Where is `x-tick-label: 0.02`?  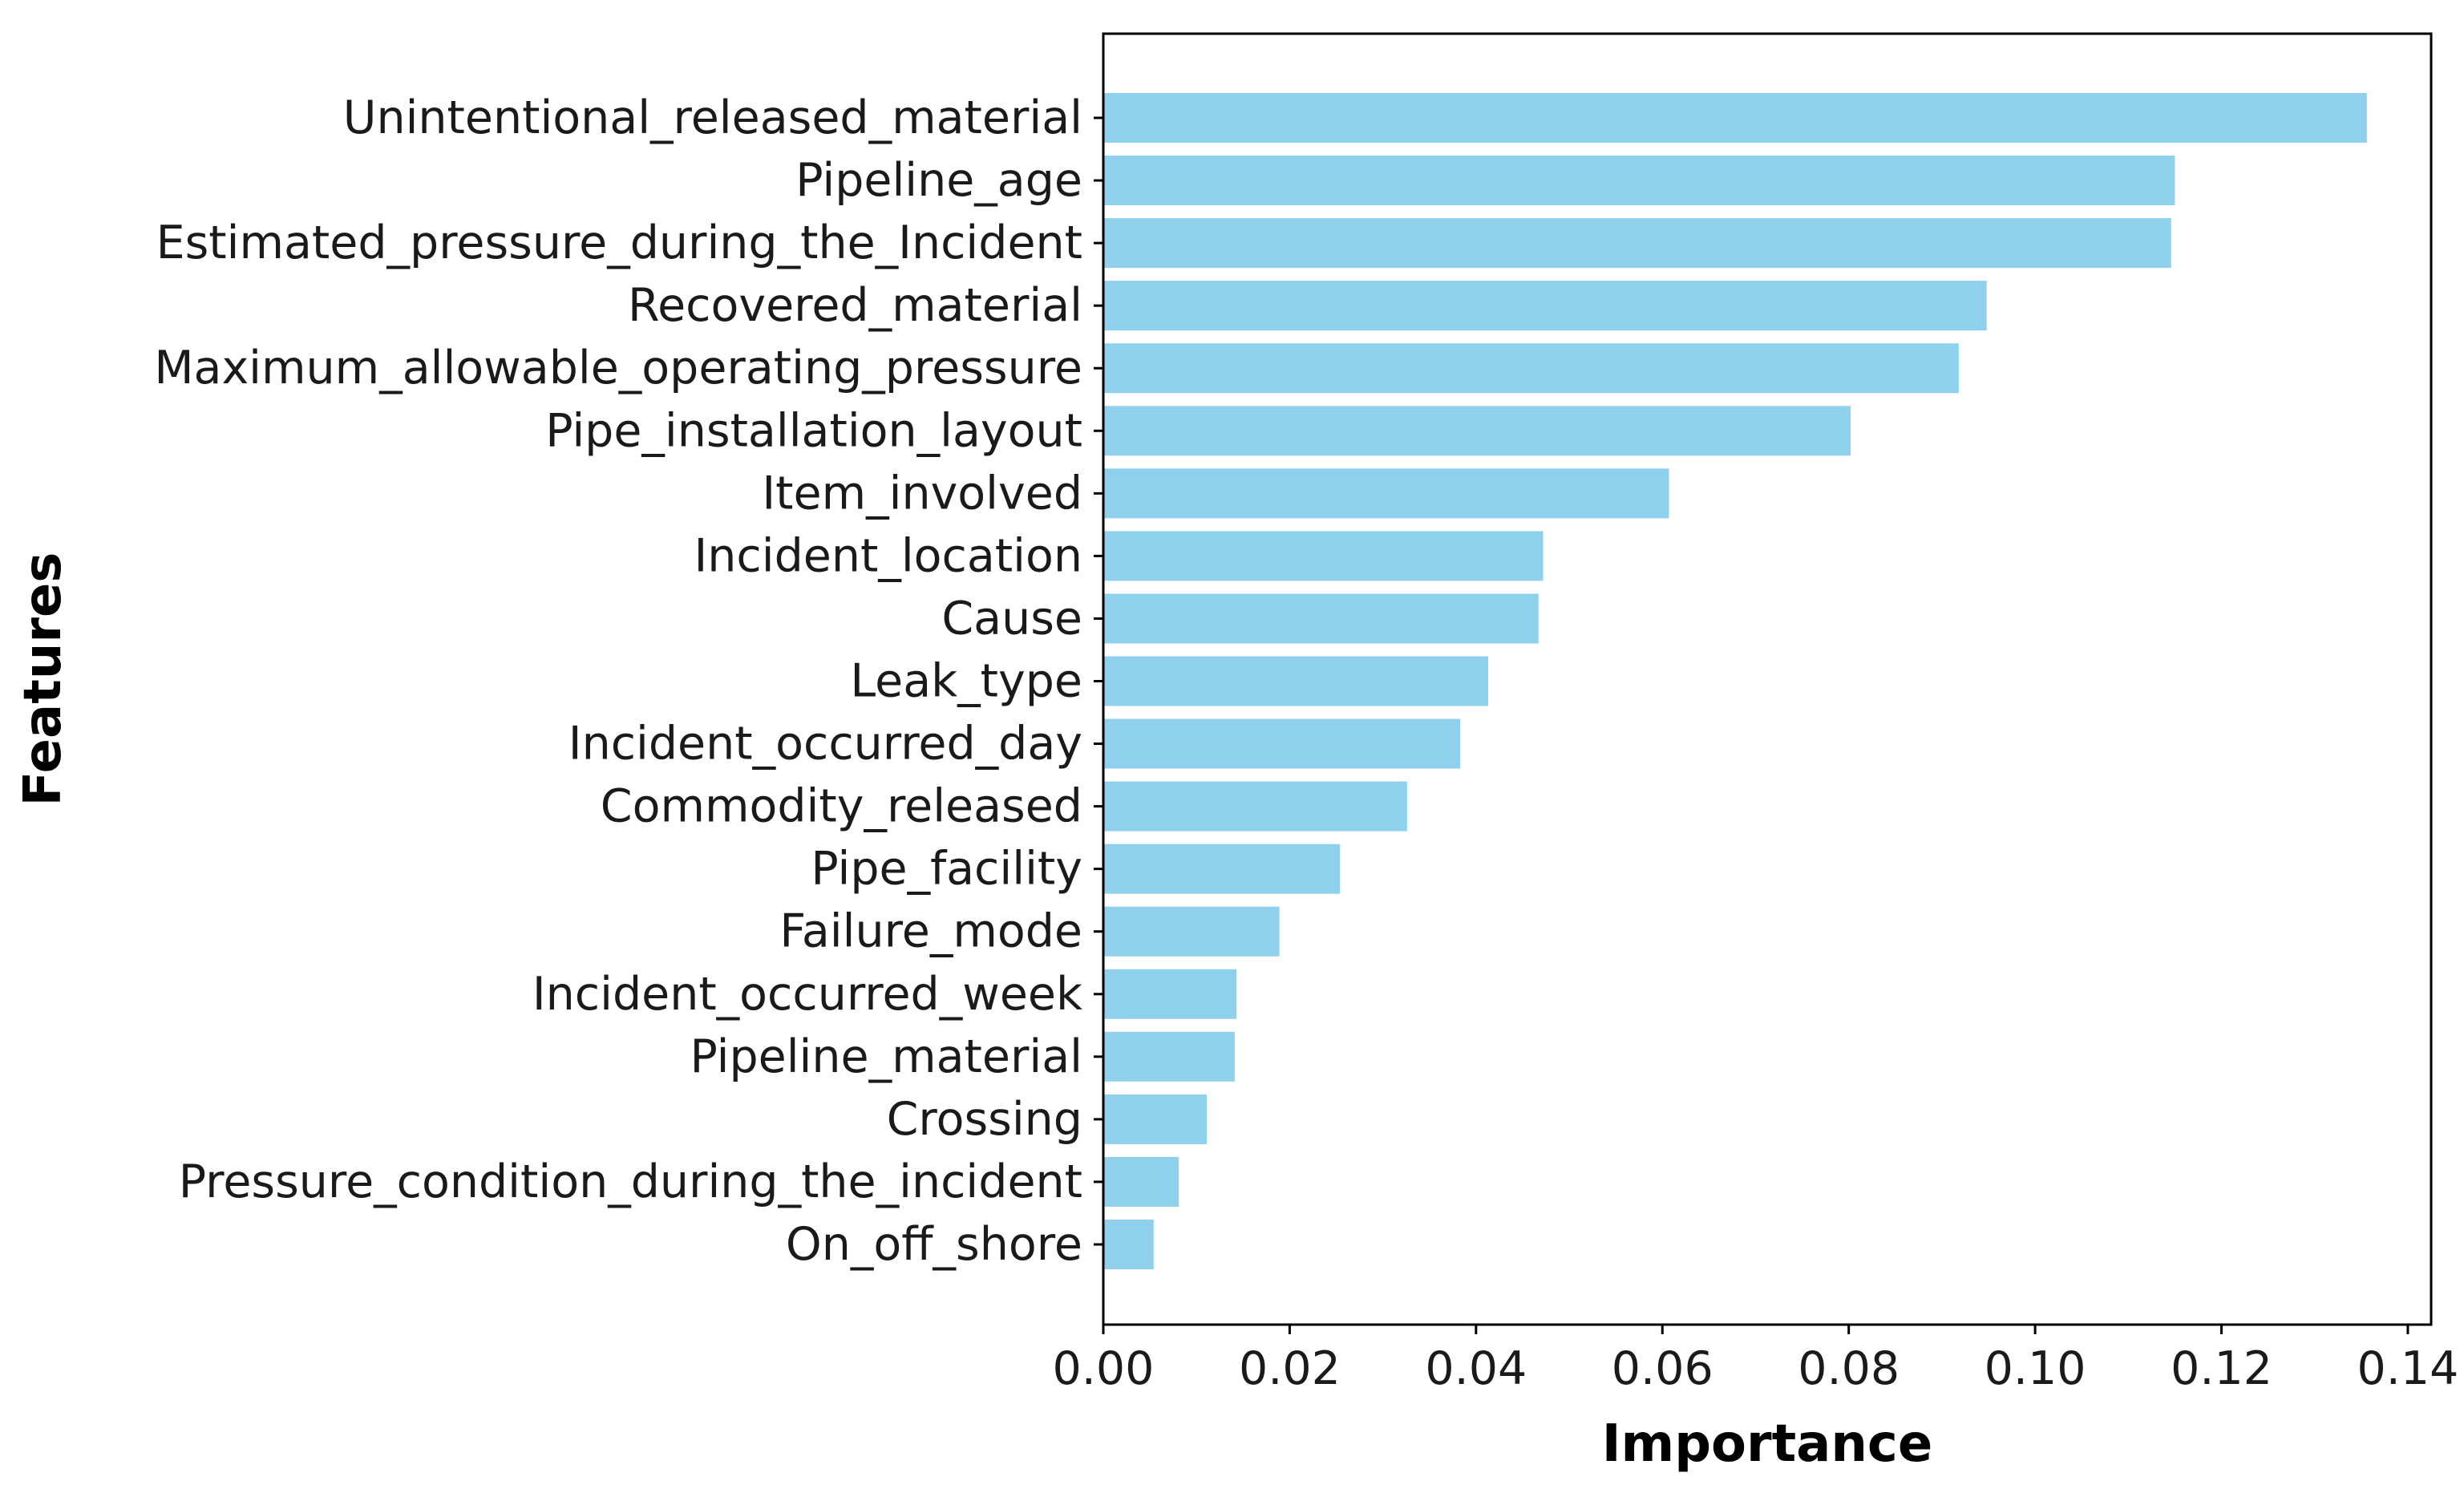
x-tick-label: 0.02 is located at coordinates (1290, 1368).